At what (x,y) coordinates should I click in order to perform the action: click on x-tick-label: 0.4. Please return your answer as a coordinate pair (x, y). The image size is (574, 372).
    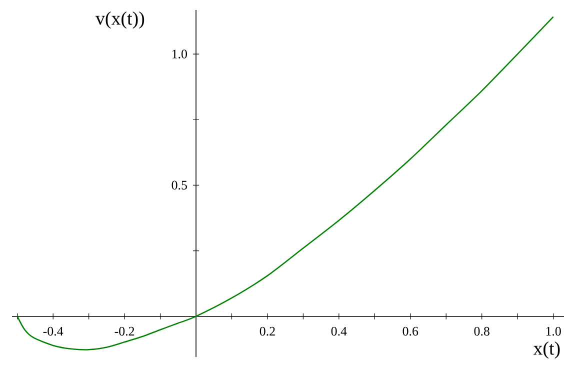
    Looking at the image, I should click on (339, 331).